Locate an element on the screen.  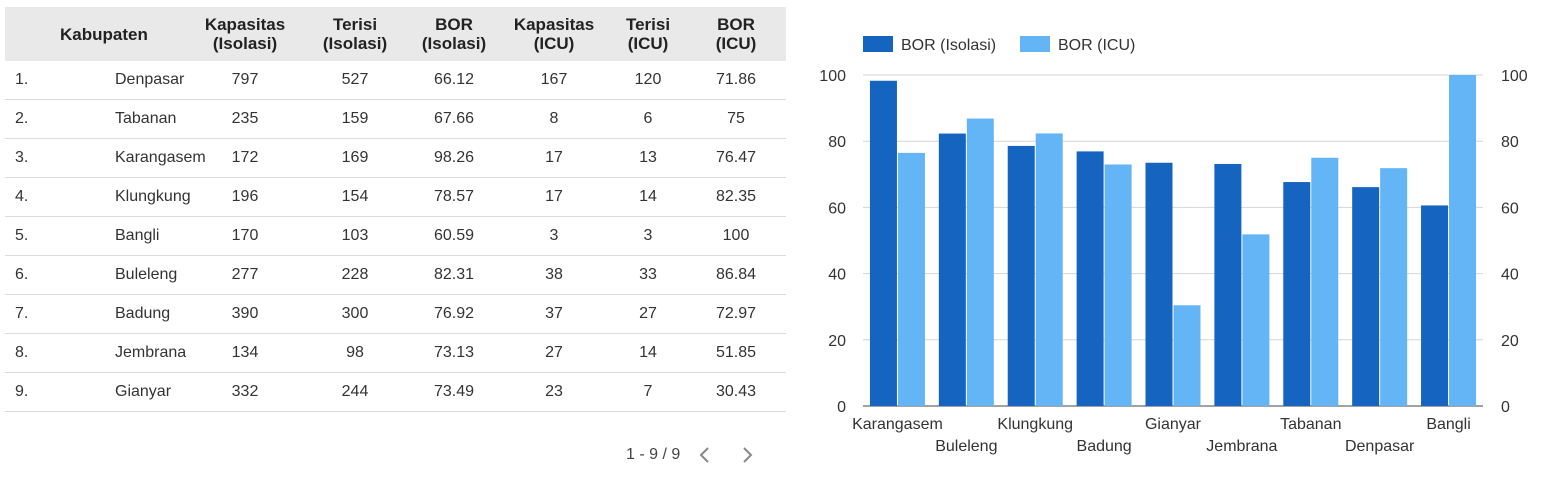
y2-tick-label: 20 is located at coordinates (1510, 341).